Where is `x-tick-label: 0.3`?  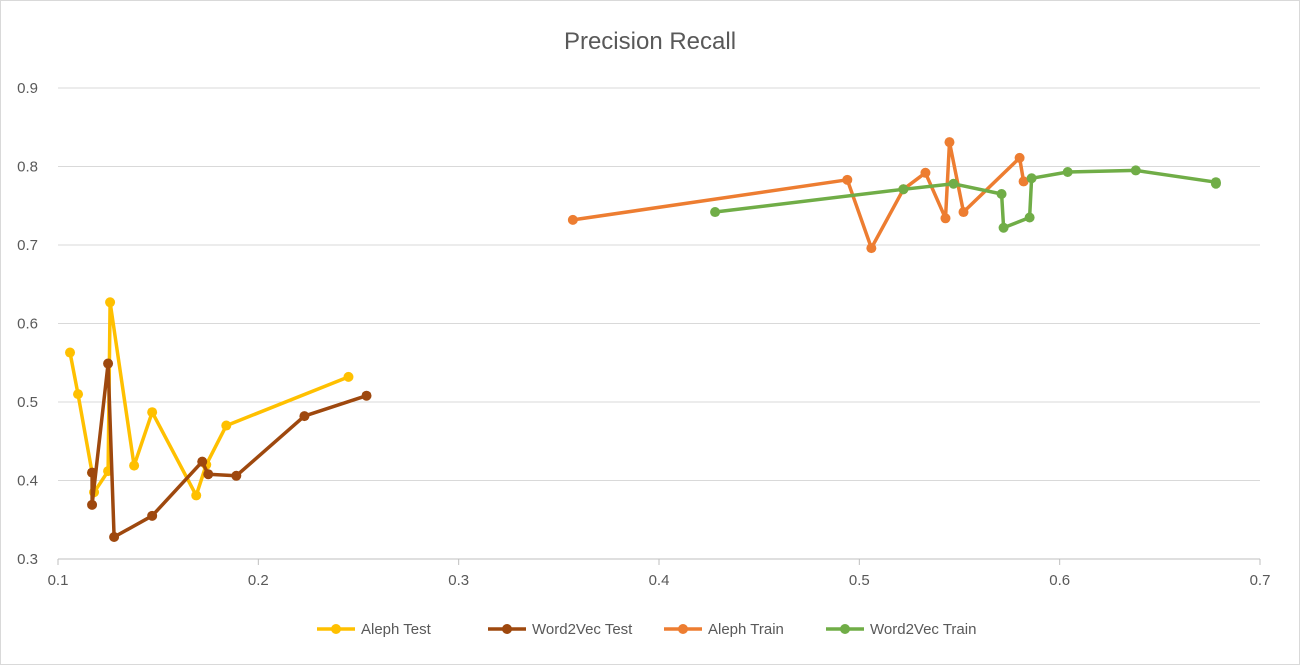
x-tick-label: 0.3 is located at coordinates (458, 580).